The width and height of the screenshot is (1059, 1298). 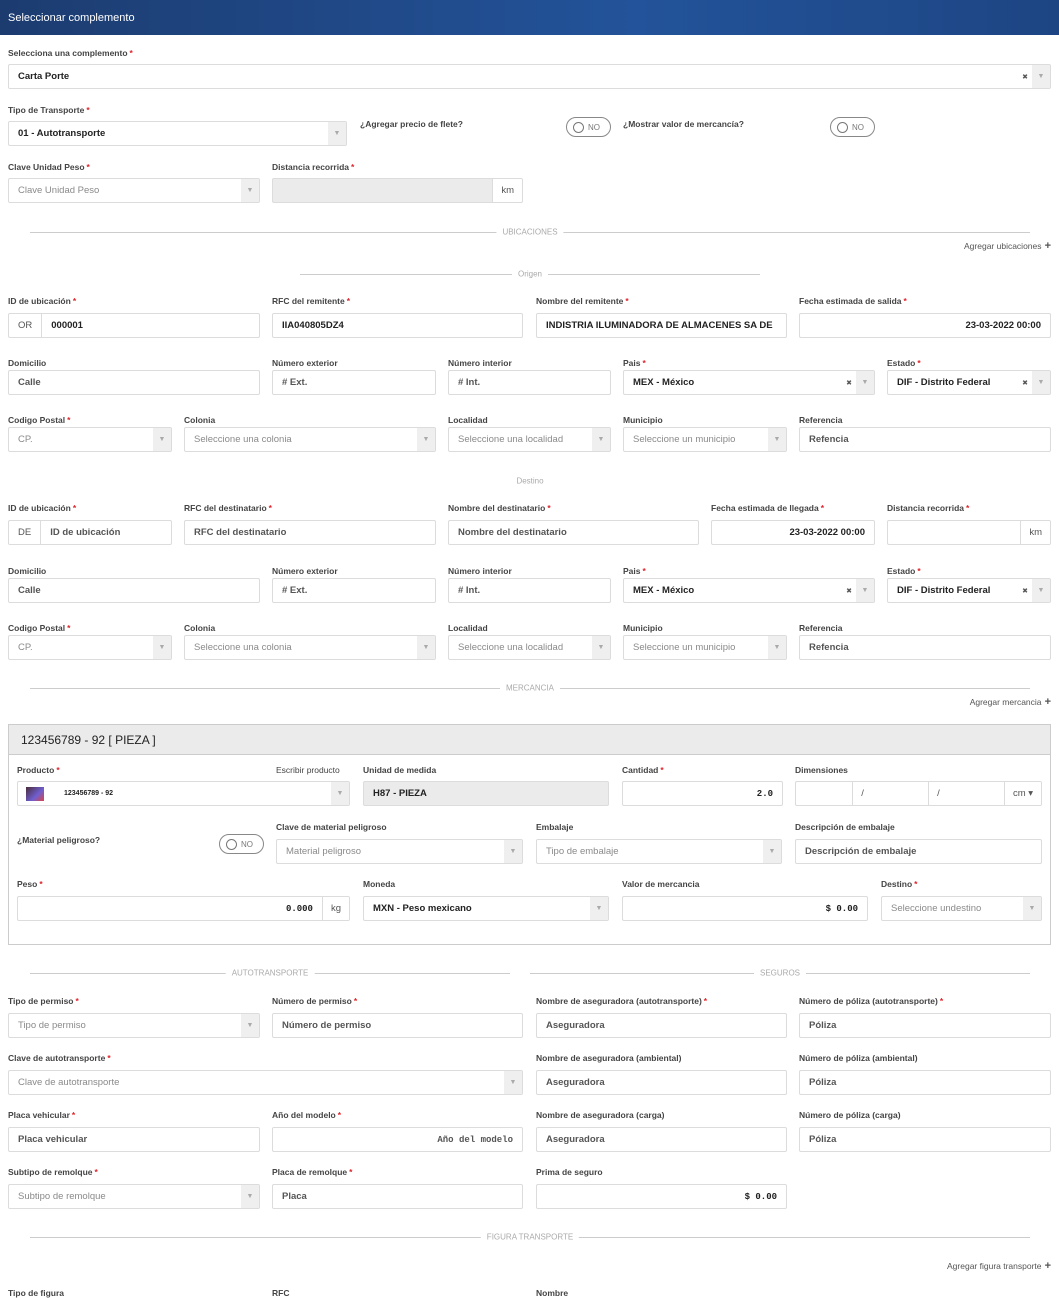 I want to click on distancia-recorrida-input: km, so click(x=969, y=532).